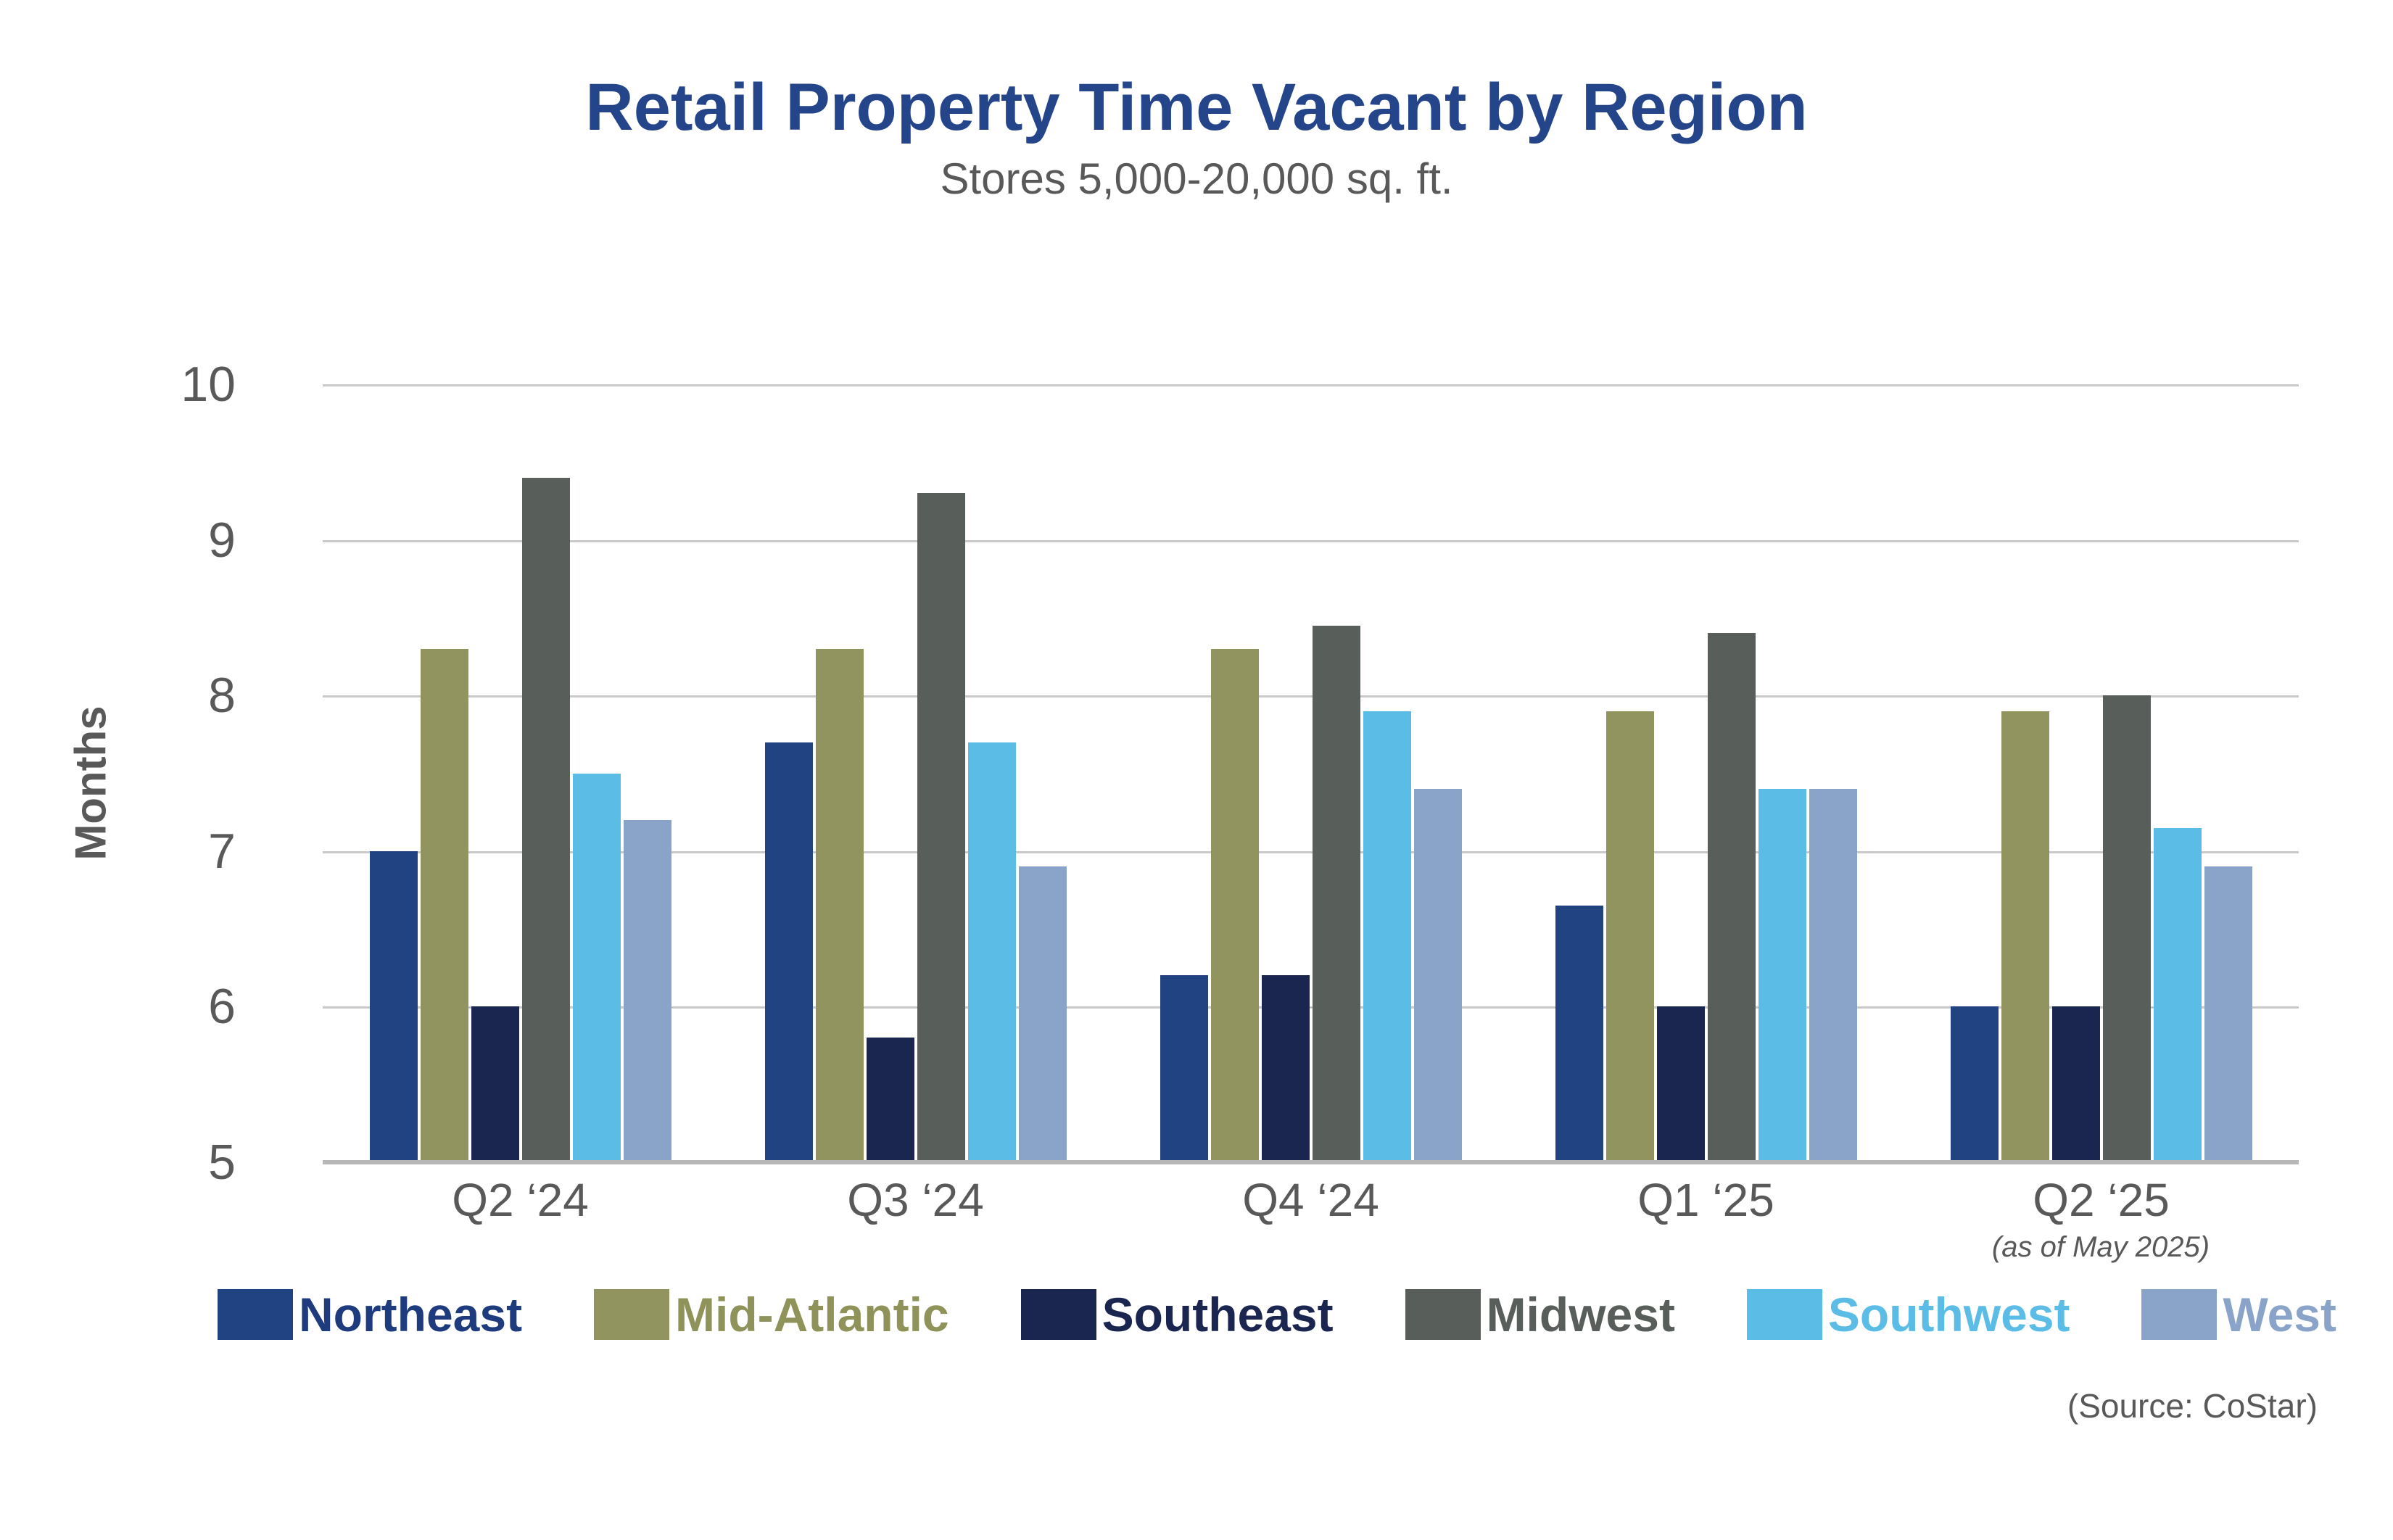 Image resolution: width=2393 pixels, height=1540 pixels. I want to click on legend-swatch-west, so click(2179, 1314).